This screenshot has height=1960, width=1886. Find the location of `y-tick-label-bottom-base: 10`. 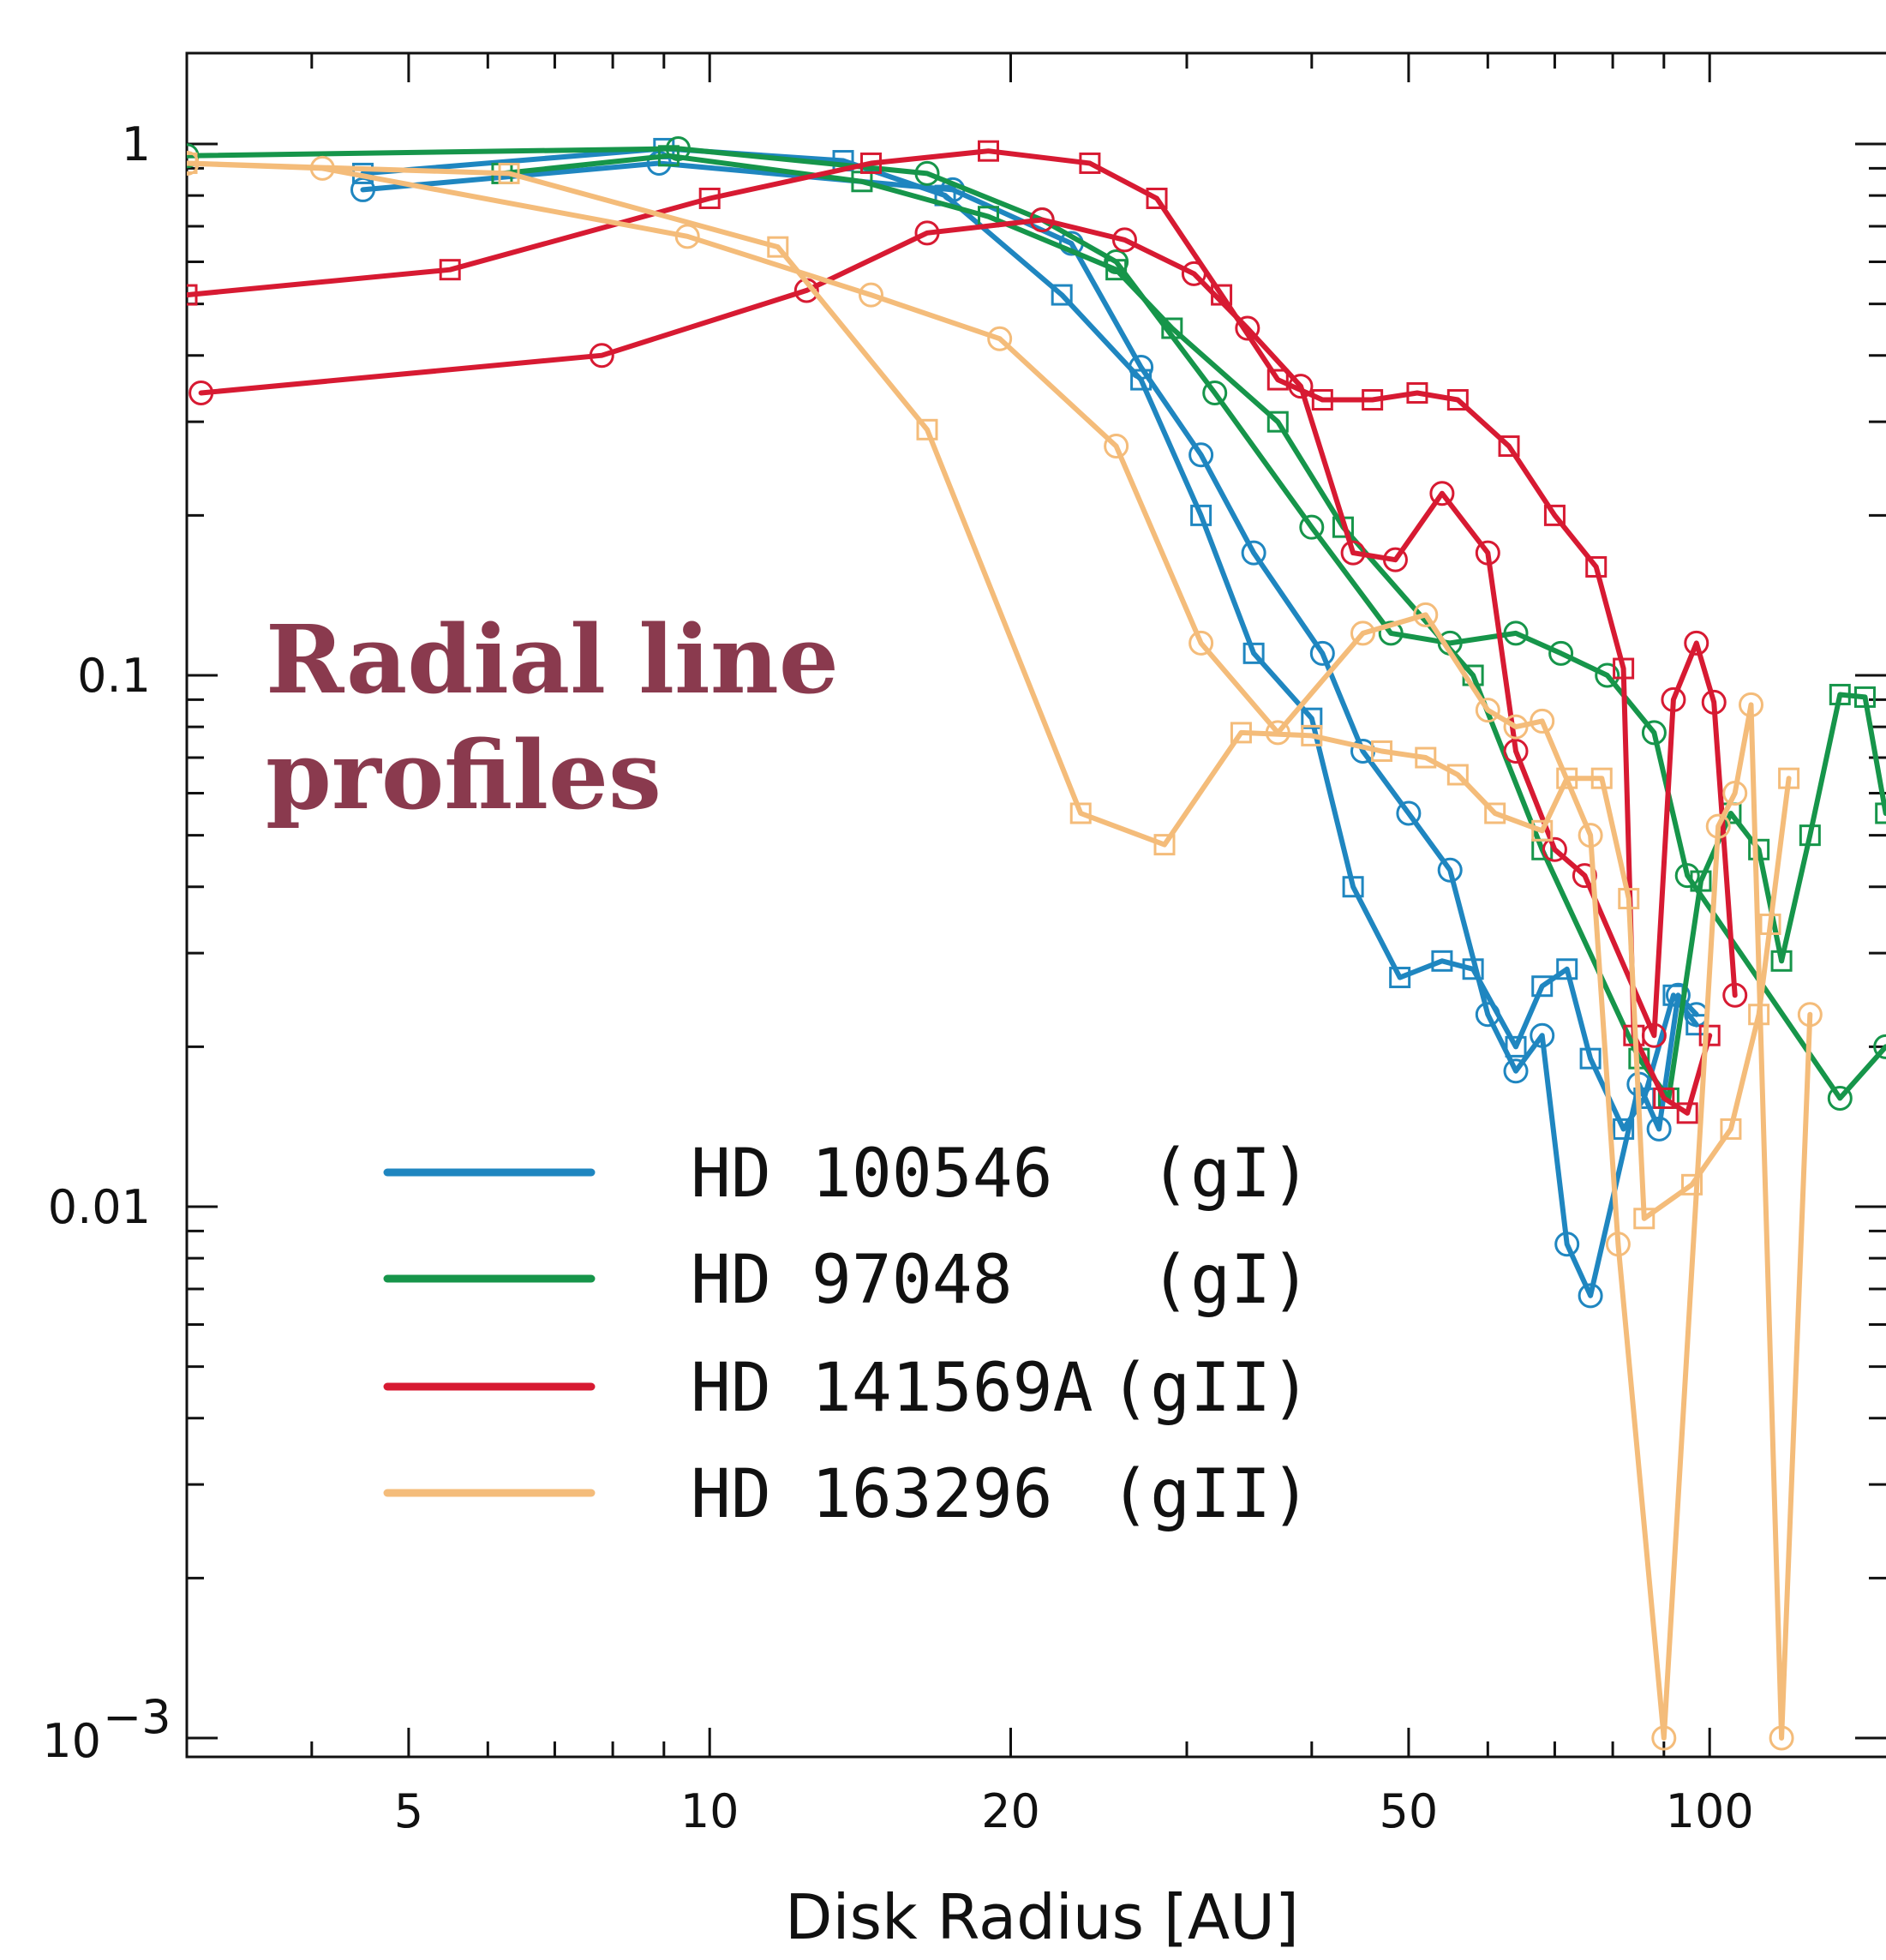

y-tick-label-bottom-base: 10 is located at coordinates (71, 1741).